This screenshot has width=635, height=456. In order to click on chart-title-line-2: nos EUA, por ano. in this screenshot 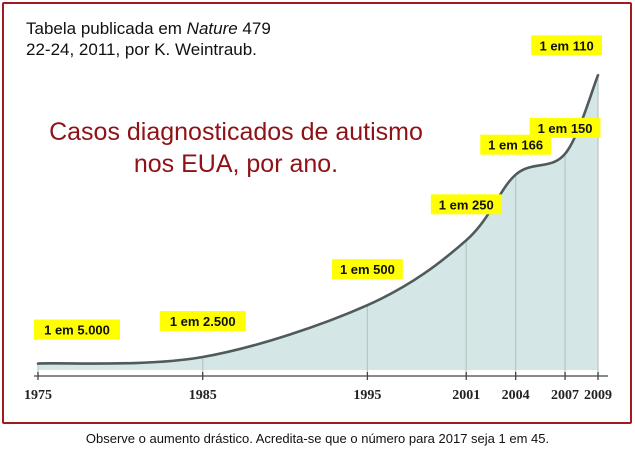, I will do `click(236, 164)`.